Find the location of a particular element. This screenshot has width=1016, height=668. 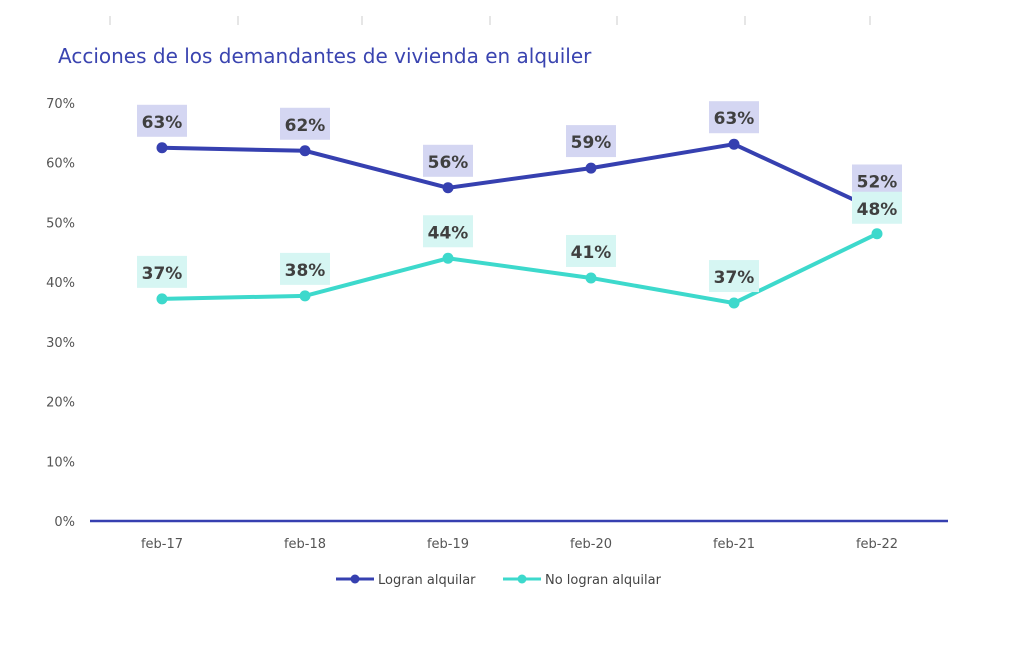

data-label: 59% is located at coordinates (591, 143).